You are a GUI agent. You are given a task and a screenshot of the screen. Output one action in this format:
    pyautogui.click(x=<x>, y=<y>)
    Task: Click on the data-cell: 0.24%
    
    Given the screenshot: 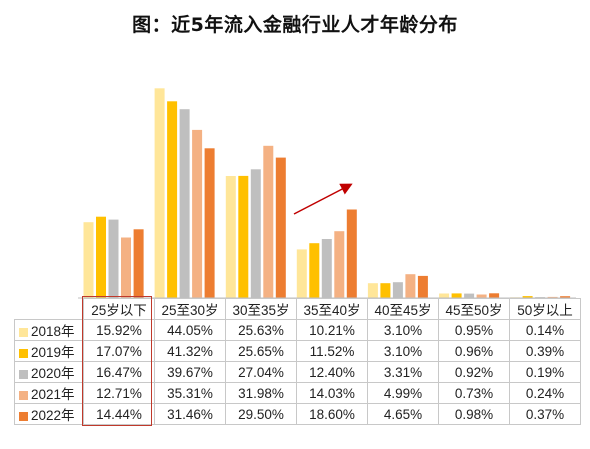 What is the action you would take?
    pyautogui.click(x=545, y=393)
    